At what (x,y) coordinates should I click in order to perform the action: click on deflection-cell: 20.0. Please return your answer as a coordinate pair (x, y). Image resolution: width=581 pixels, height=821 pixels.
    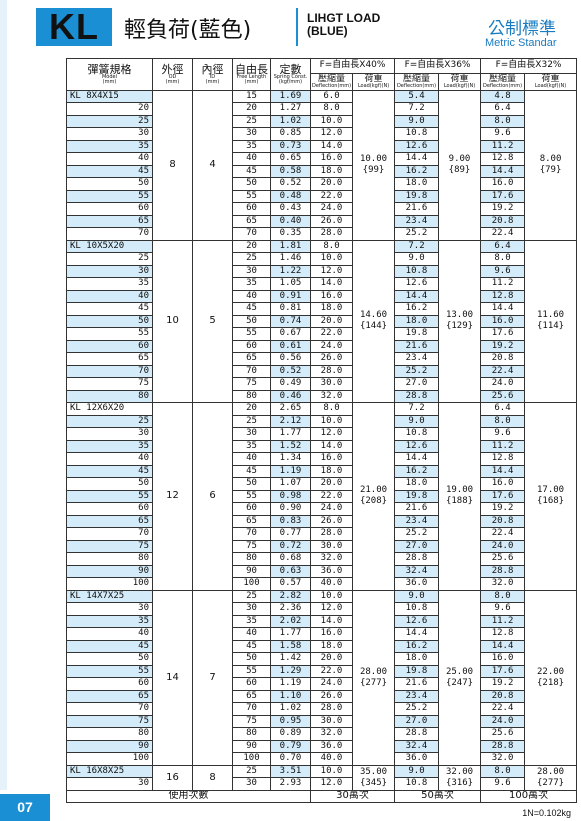
    Looking at the image, I should click on (331, 484).